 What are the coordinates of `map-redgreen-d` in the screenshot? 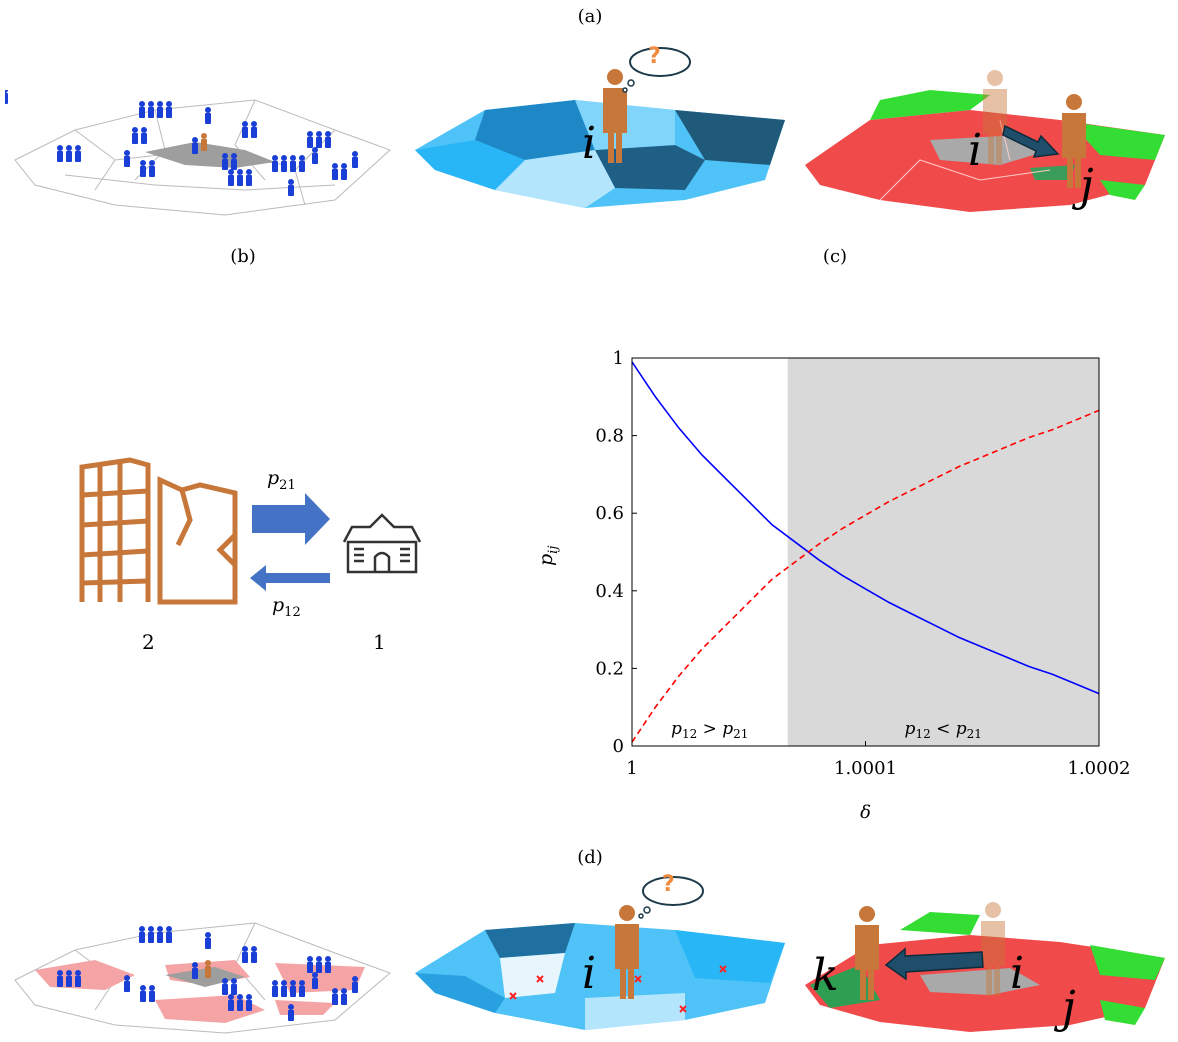 It's located at (985, 967).